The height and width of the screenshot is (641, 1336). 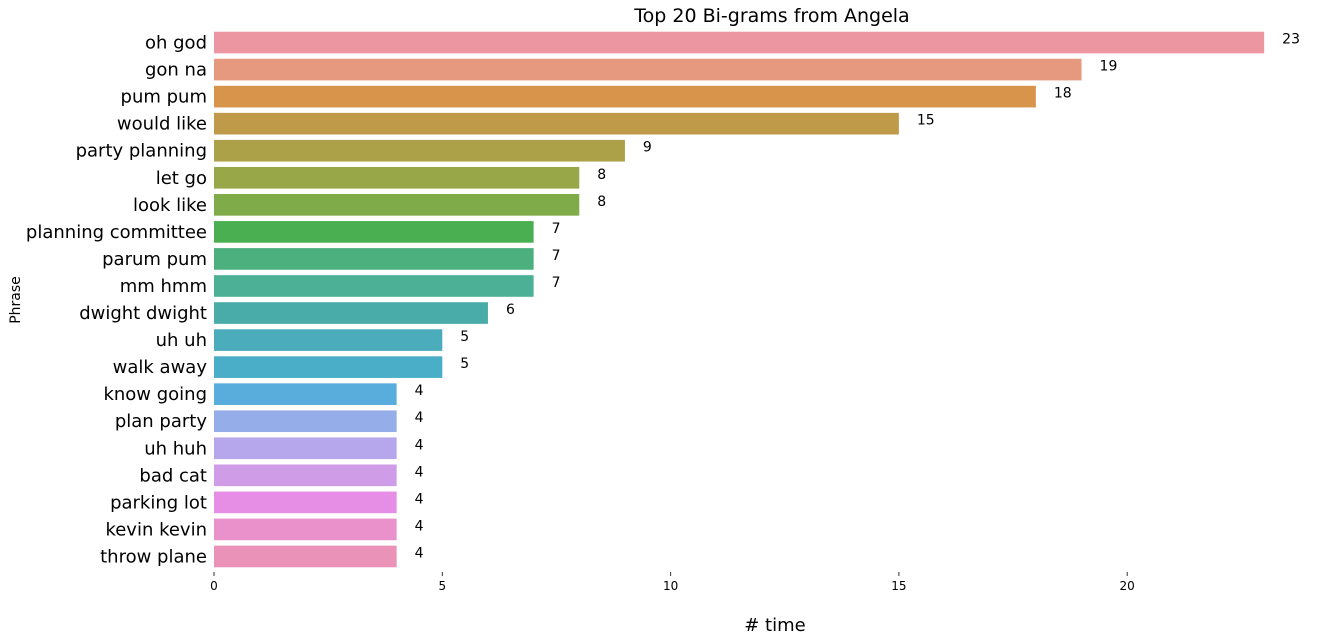 What do you see at coordinates (181, 340) in the screenshot?
I see `category-label: uh uh` at bounding box center [181, 340].